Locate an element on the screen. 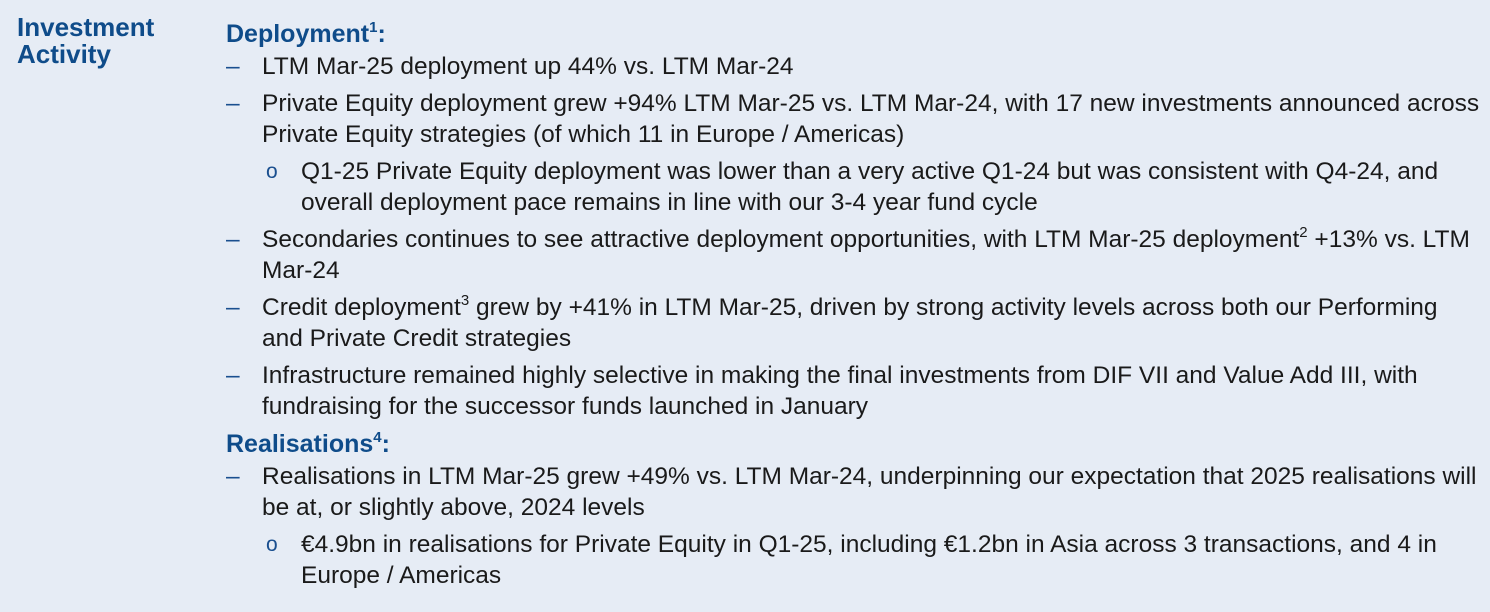 Image resolution: width=1490 pixels, height=612 pixels. side-title-text: Investment Activity is located at coordinates (86, 40).